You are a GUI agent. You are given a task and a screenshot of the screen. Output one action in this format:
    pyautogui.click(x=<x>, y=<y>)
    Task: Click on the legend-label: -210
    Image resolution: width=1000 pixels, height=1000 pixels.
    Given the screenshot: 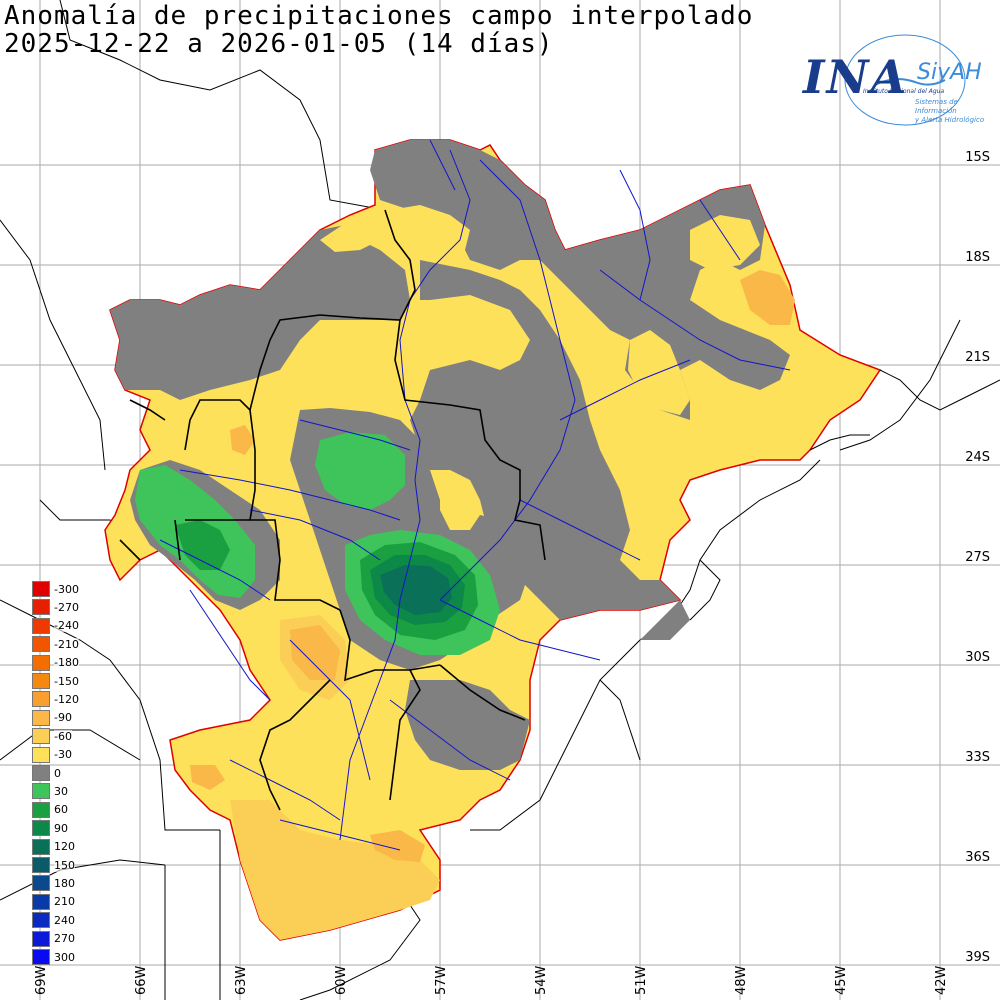 What is the action you would take?
    pyautogui.click(x=66, y=644)
    